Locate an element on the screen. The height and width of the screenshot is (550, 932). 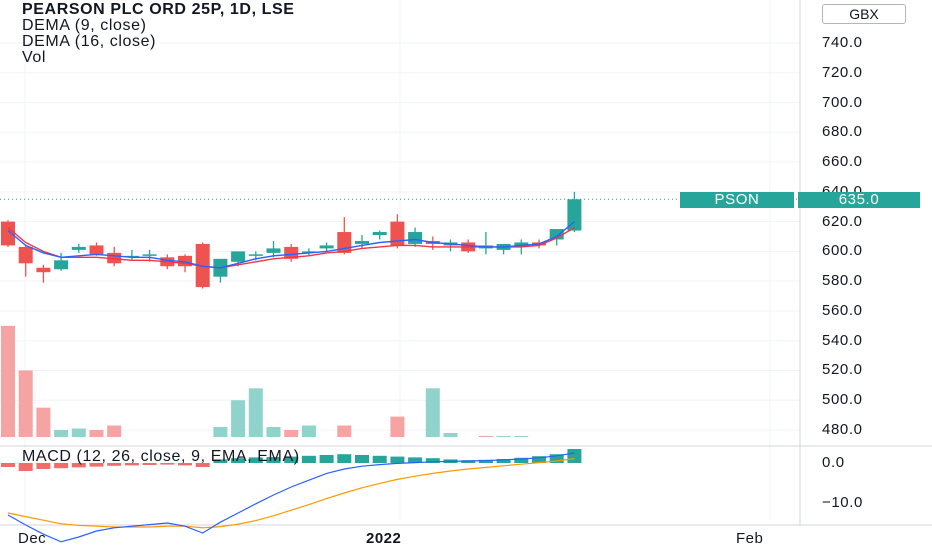
price-tick-label: 660.0 is located at coordinates (842, 162).